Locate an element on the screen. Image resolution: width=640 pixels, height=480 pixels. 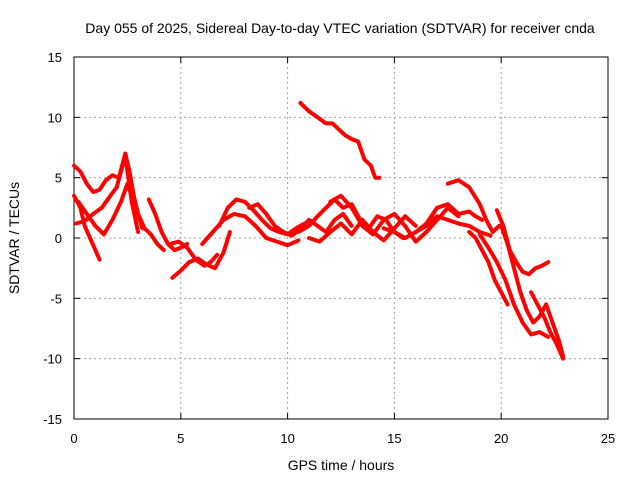
y-tick-label: -5 is located at coordinates (56, 298).